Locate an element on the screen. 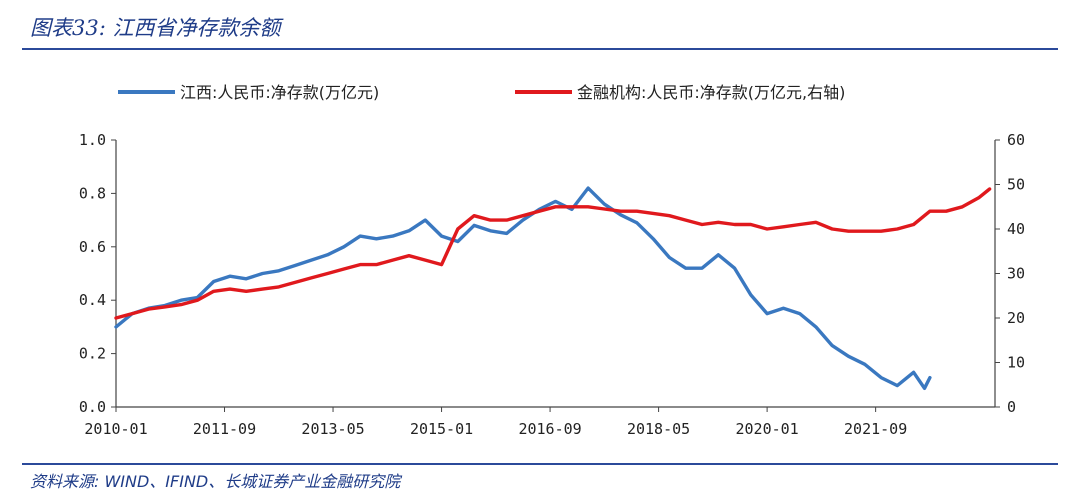 The height and width of the screenshot is (493, 1080). x-tick-label: 2010-01 is located at coordinates (115, 429).